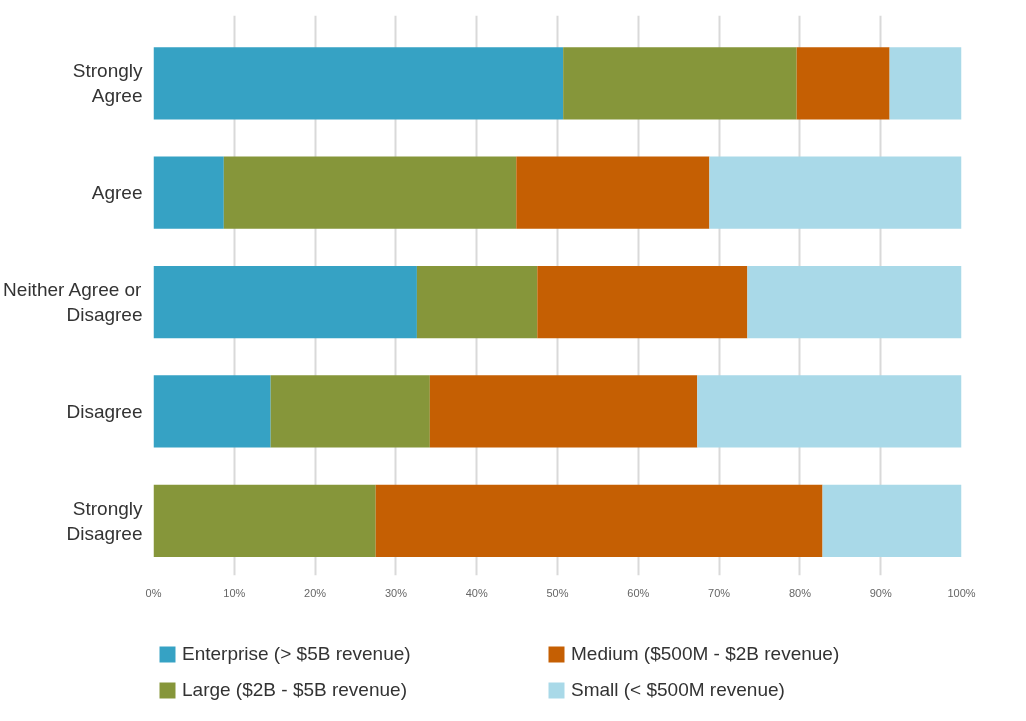 This screenshot has width=1026, height=721. Describe the element at coordinates (295, 690) in the screenshot. I see `legend-label: Large ($2B - $5B revenue)` at that location.